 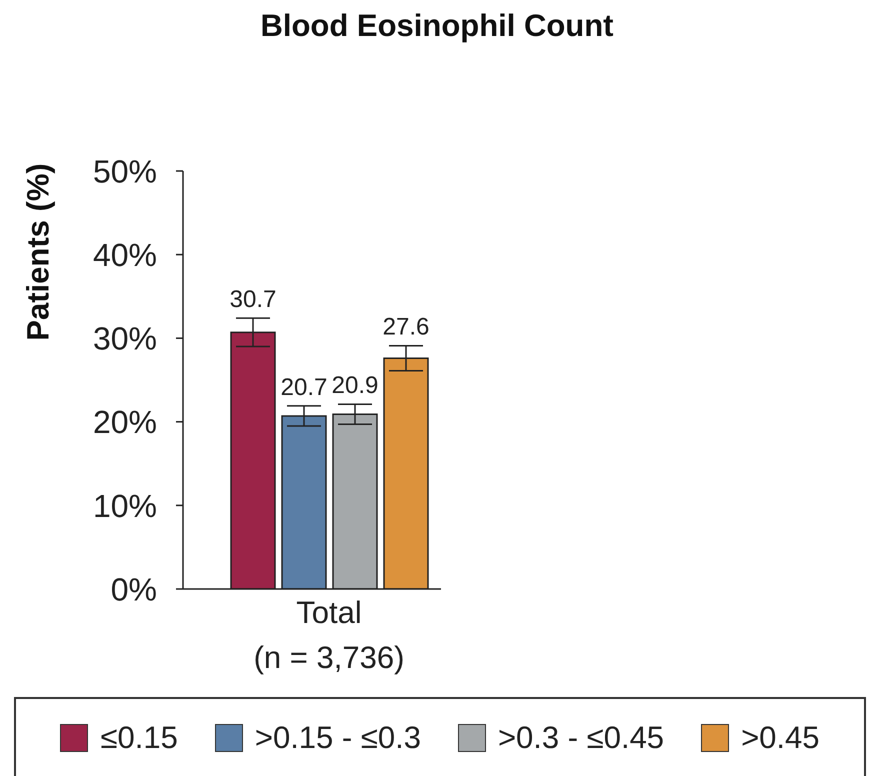 I want to click on y-tick-label: 30%, so click(x=124, y=338).